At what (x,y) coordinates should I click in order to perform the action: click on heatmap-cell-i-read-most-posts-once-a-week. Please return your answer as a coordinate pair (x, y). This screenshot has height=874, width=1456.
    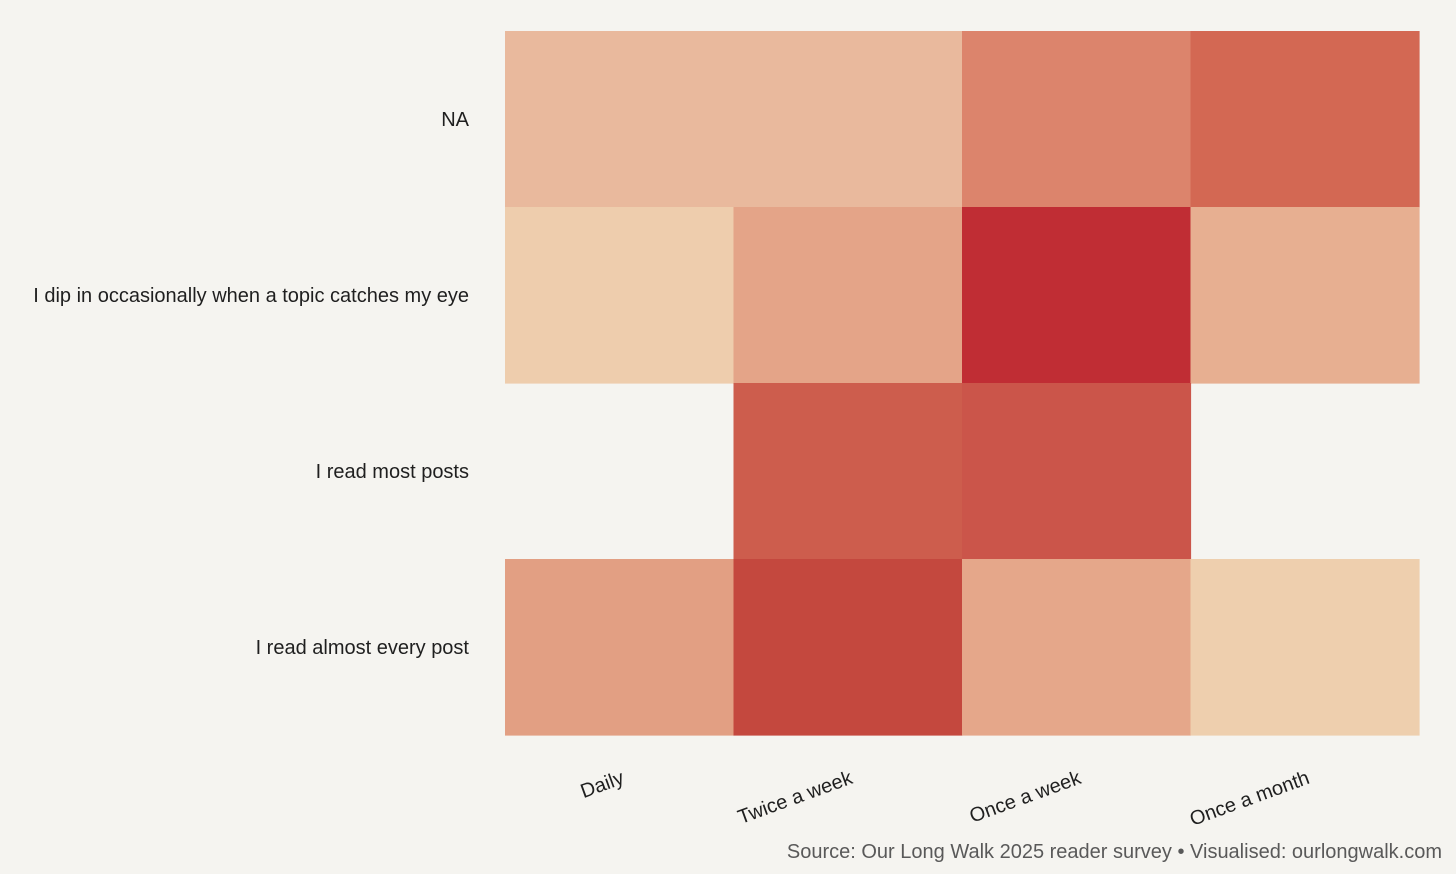
    Looking at the image, I should click on (1077, 471).